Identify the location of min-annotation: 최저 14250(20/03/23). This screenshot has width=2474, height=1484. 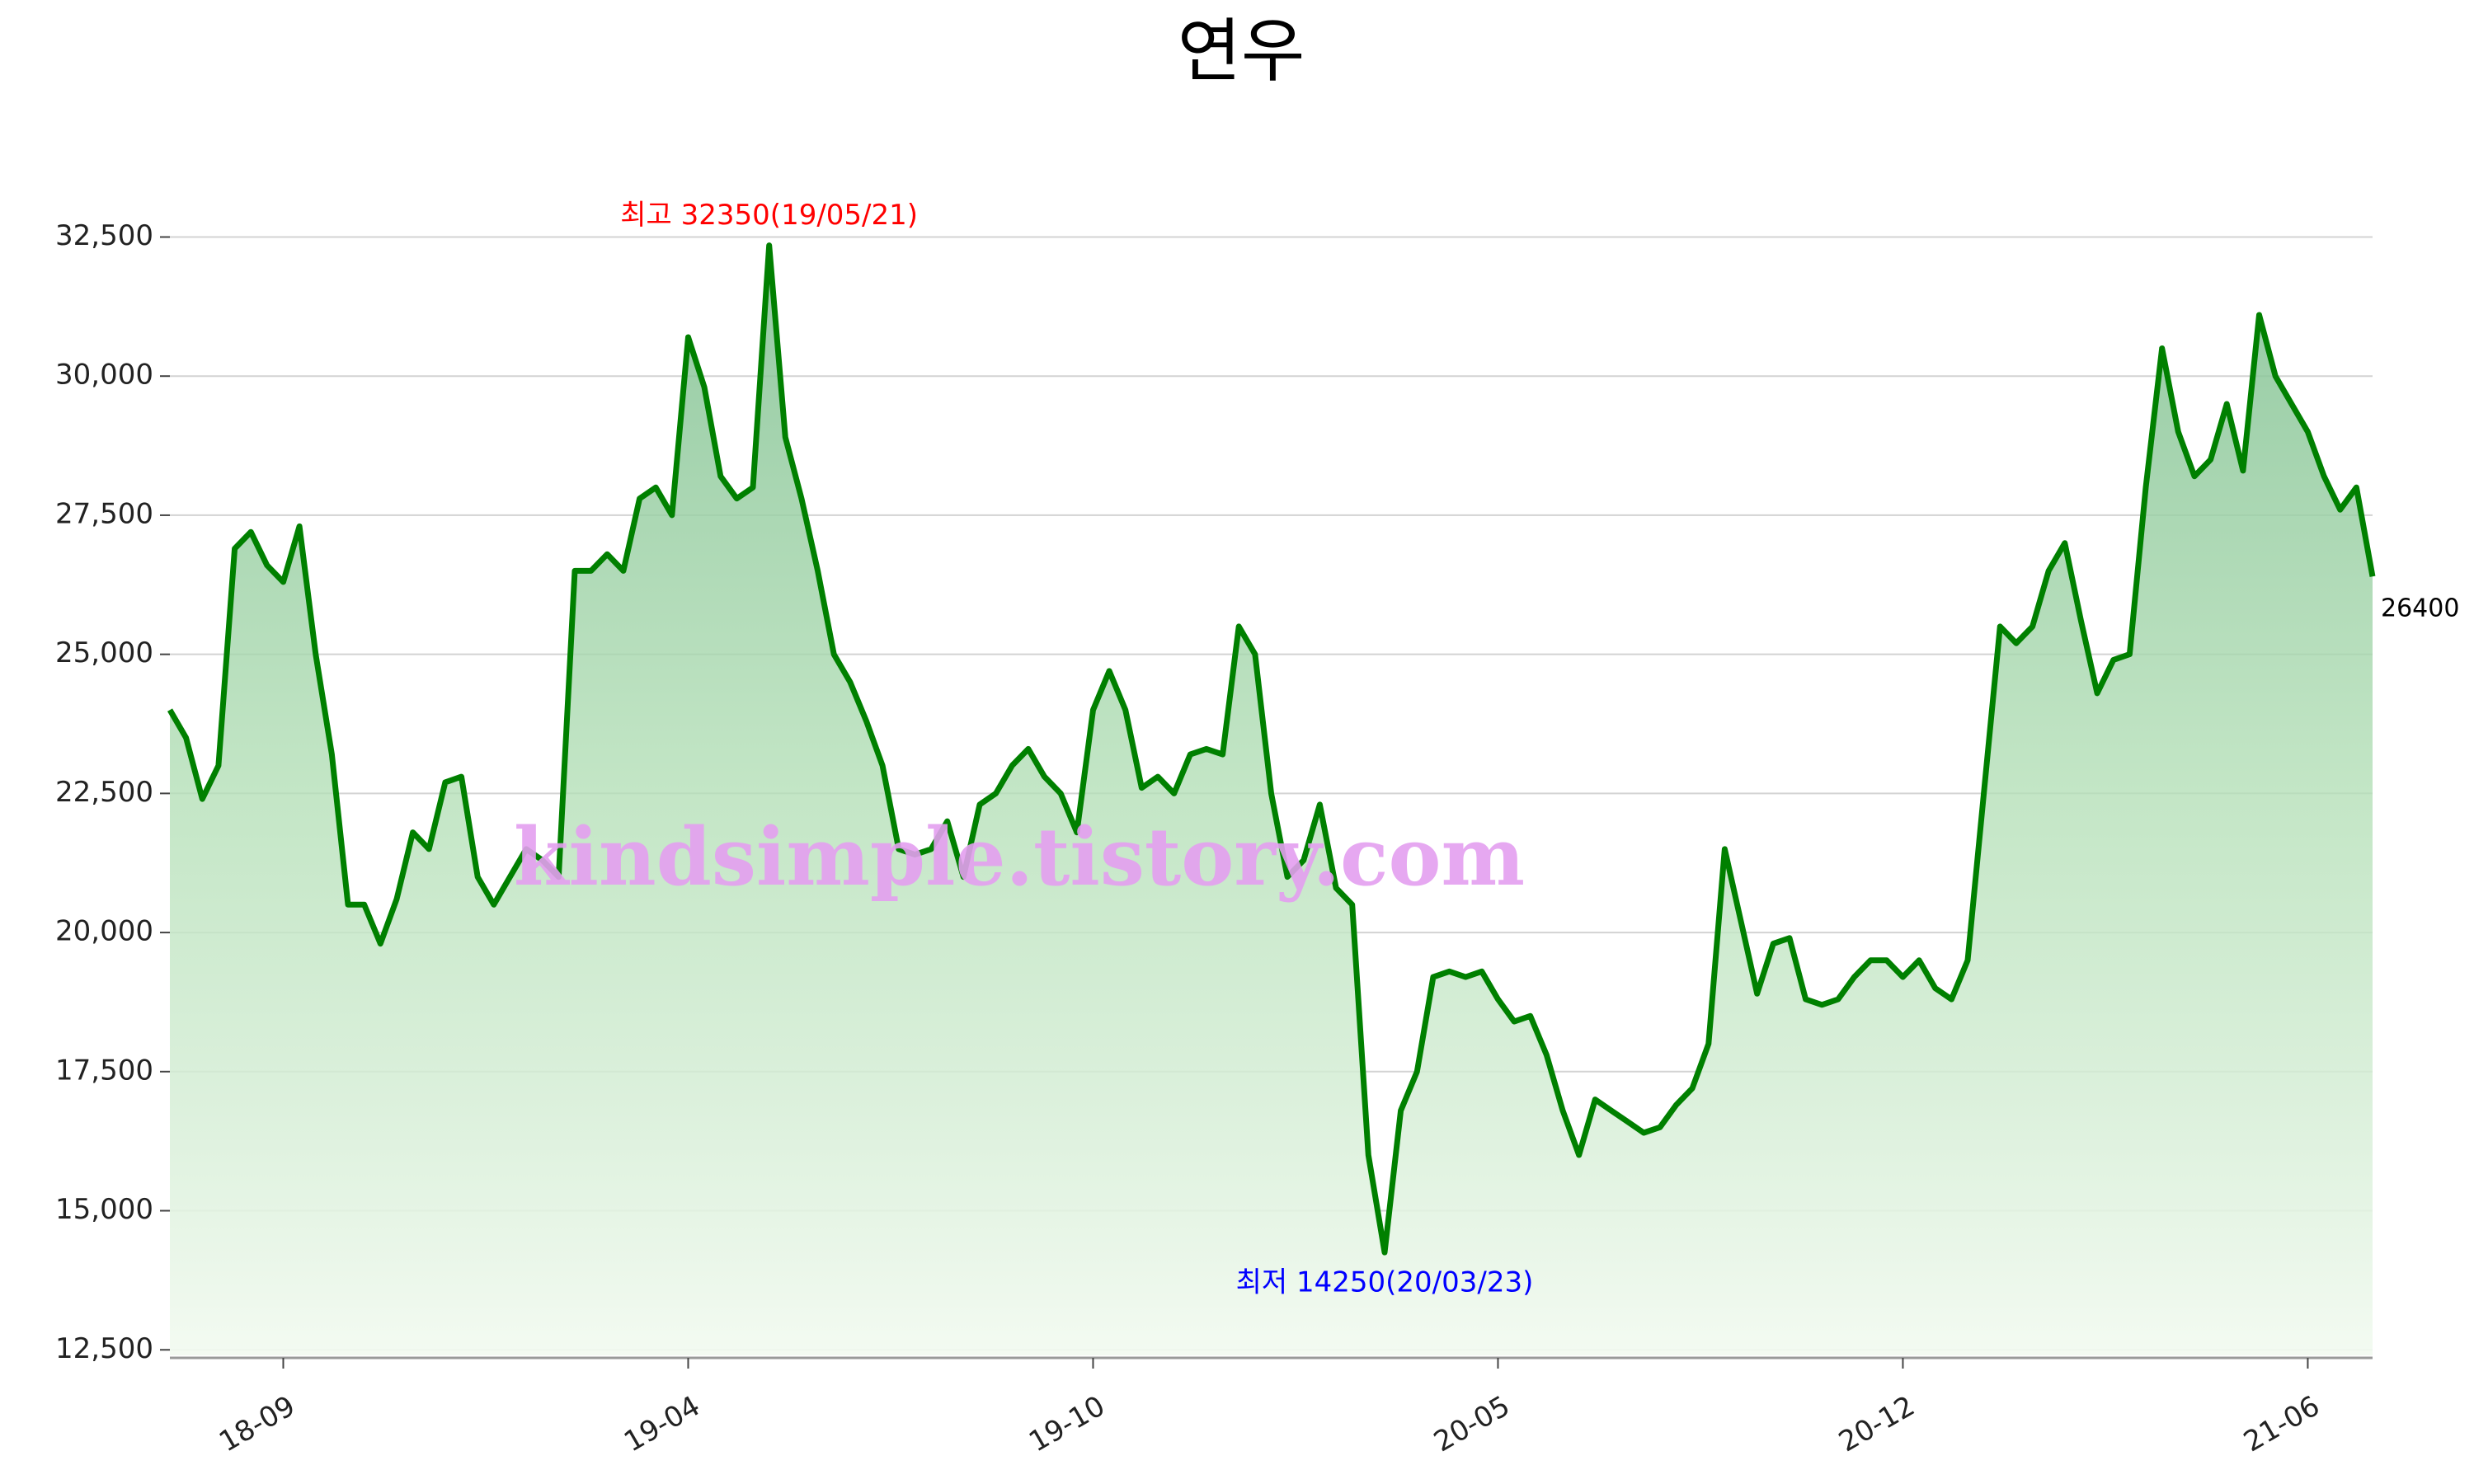
(1385, 1282).